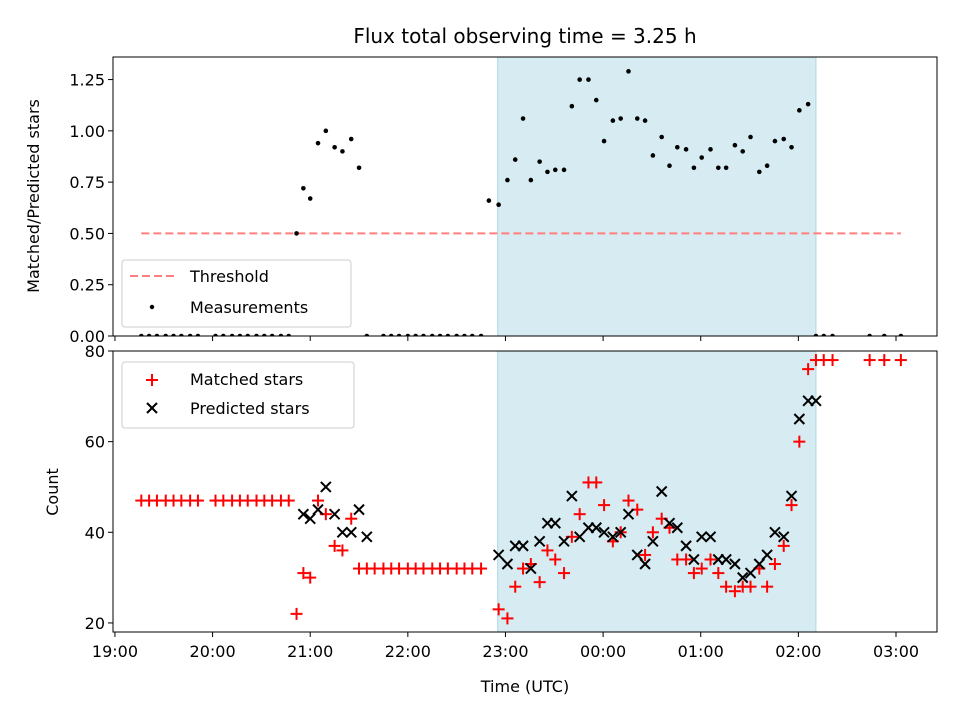  I want to click on legend-predicted-swatch, so click(152, 408).